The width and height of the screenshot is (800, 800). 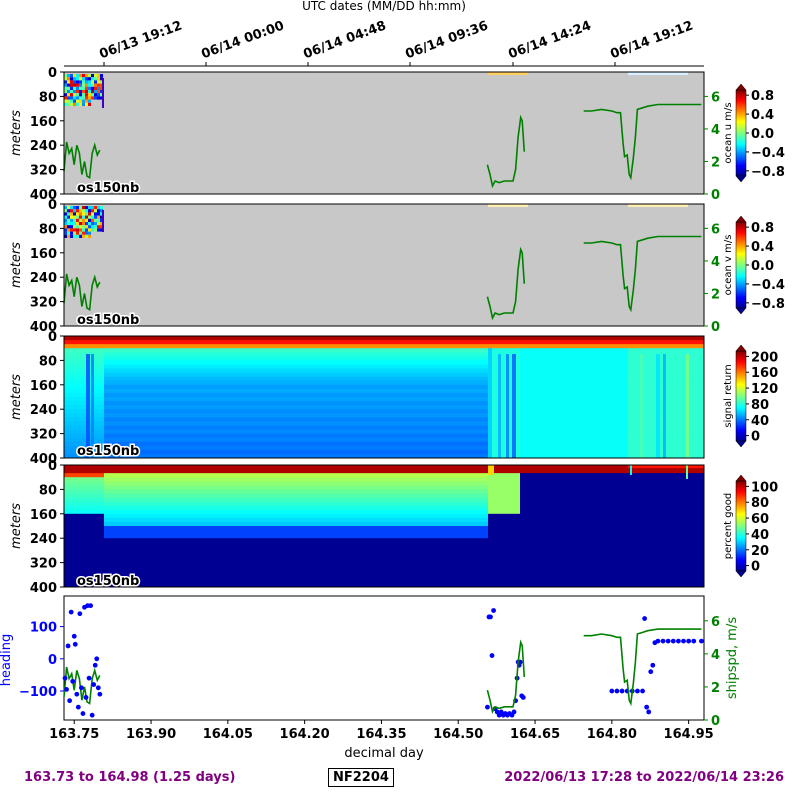 I want to click on colorbar-tick-label: 0.8, so click(x=762, y=228).